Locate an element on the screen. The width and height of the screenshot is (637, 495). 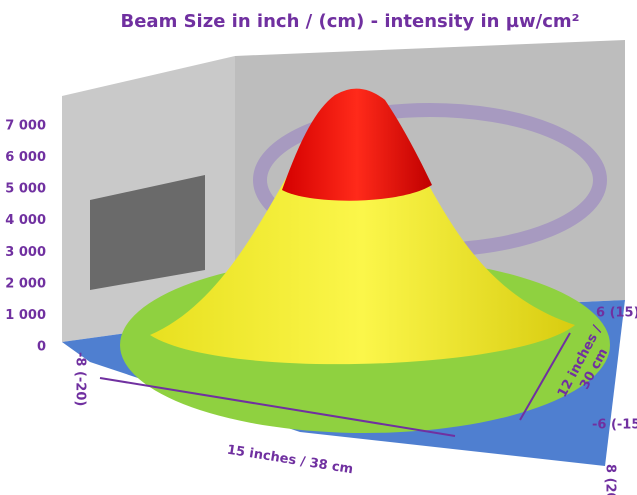
wall-photo is located at coordinates (147, 232).